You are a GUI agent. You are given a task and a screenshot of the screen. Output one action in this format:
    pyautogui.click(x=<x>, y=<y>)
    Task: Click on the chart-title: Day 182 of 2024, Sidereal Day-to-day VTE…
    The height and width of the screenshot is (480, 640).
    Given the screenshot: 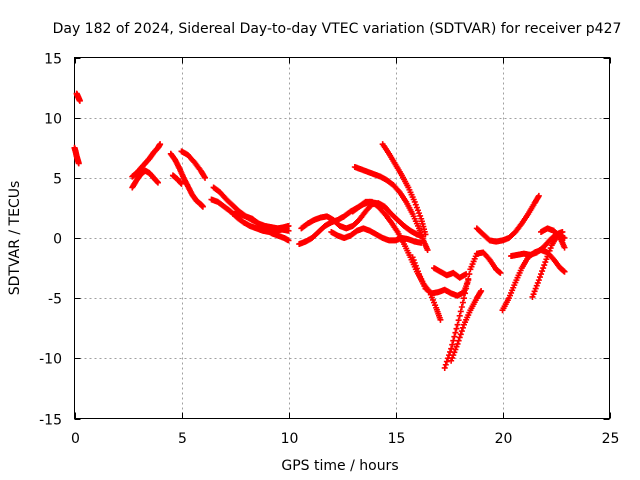 What is the action you would take?
    pyautogui.click(x=337, y=29)
    